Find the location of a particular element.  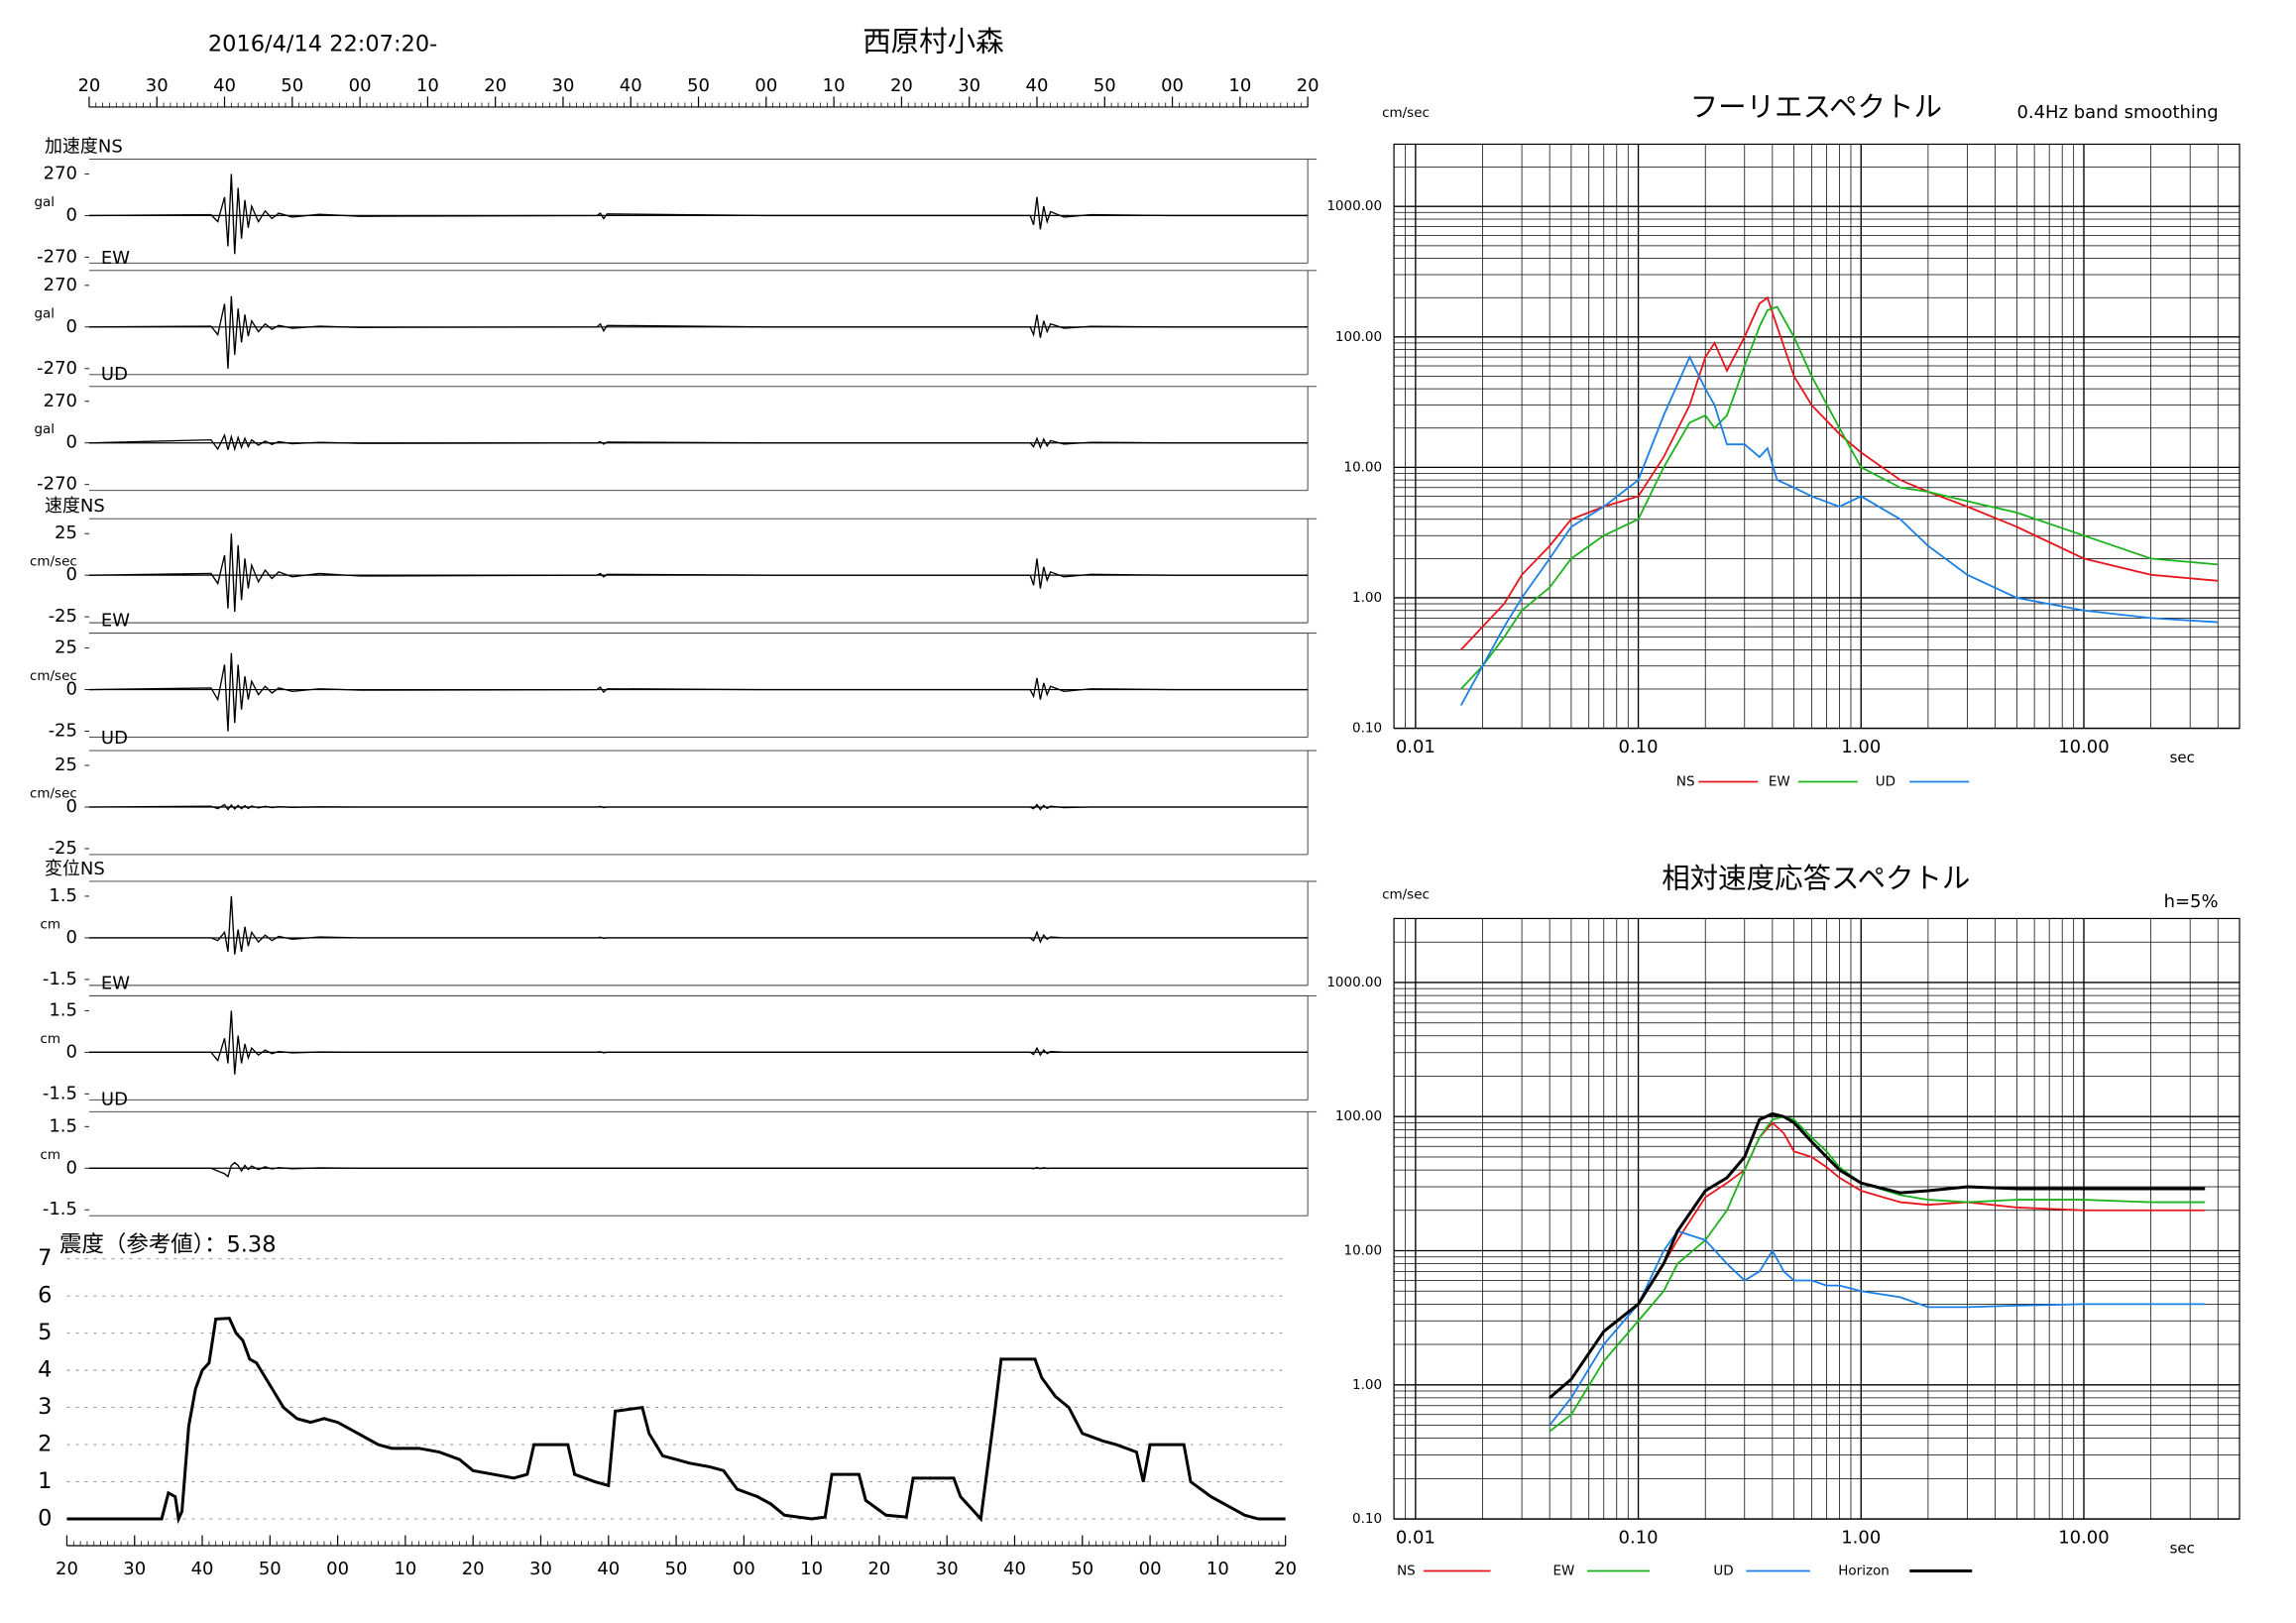

y-tick-label: 3 is located at coordinates (45, 1407).